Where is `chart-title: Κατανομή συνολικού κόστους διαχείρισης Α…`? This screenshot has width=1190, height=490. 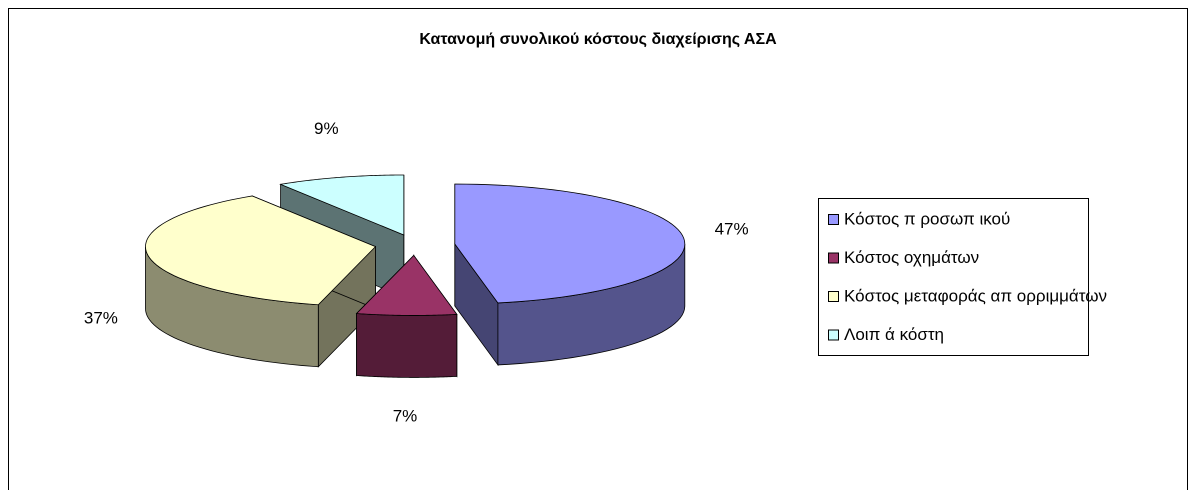 chart-title: Κατανομή συνολικού κόστους διαχείρισης Α… is located at coordinates (598, 39).